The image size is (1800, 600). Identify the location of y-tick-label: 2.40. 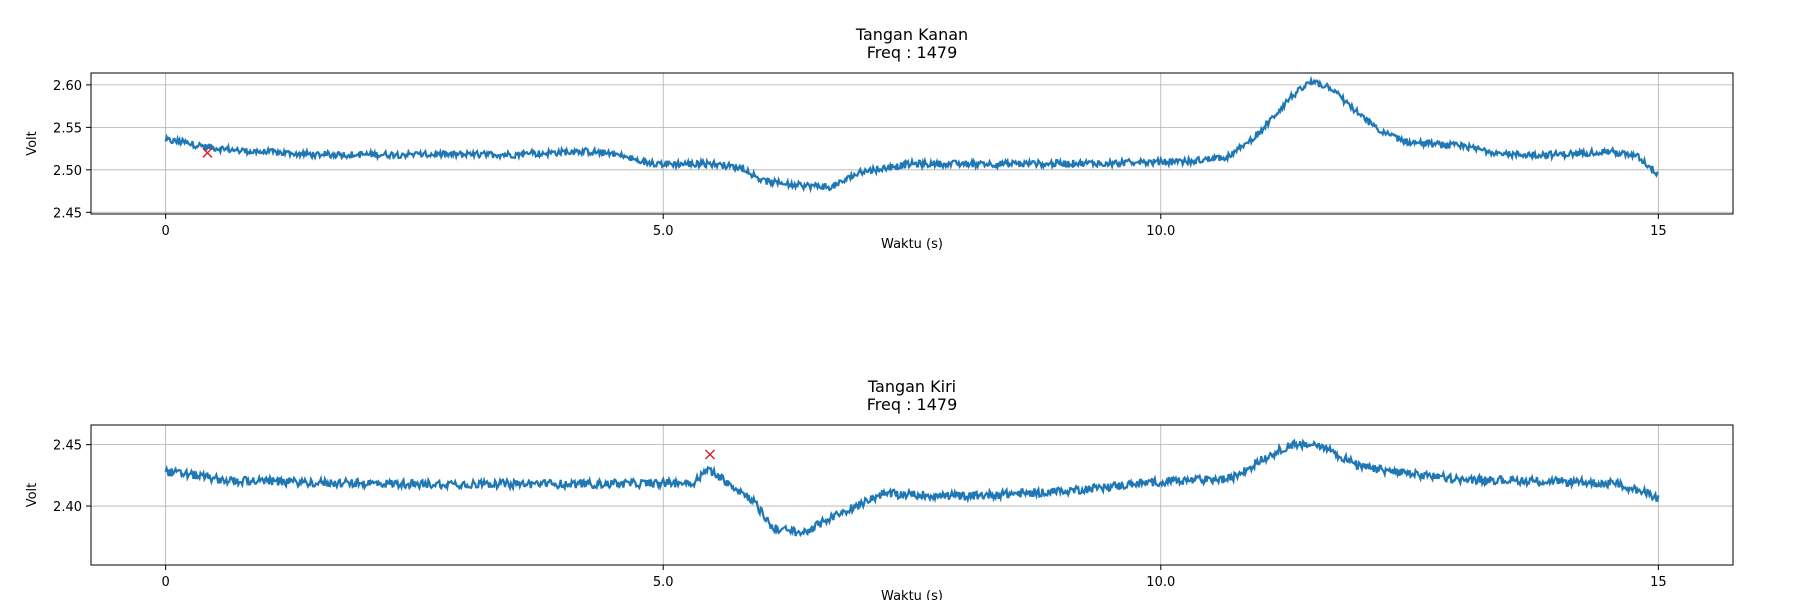
(67, 507).